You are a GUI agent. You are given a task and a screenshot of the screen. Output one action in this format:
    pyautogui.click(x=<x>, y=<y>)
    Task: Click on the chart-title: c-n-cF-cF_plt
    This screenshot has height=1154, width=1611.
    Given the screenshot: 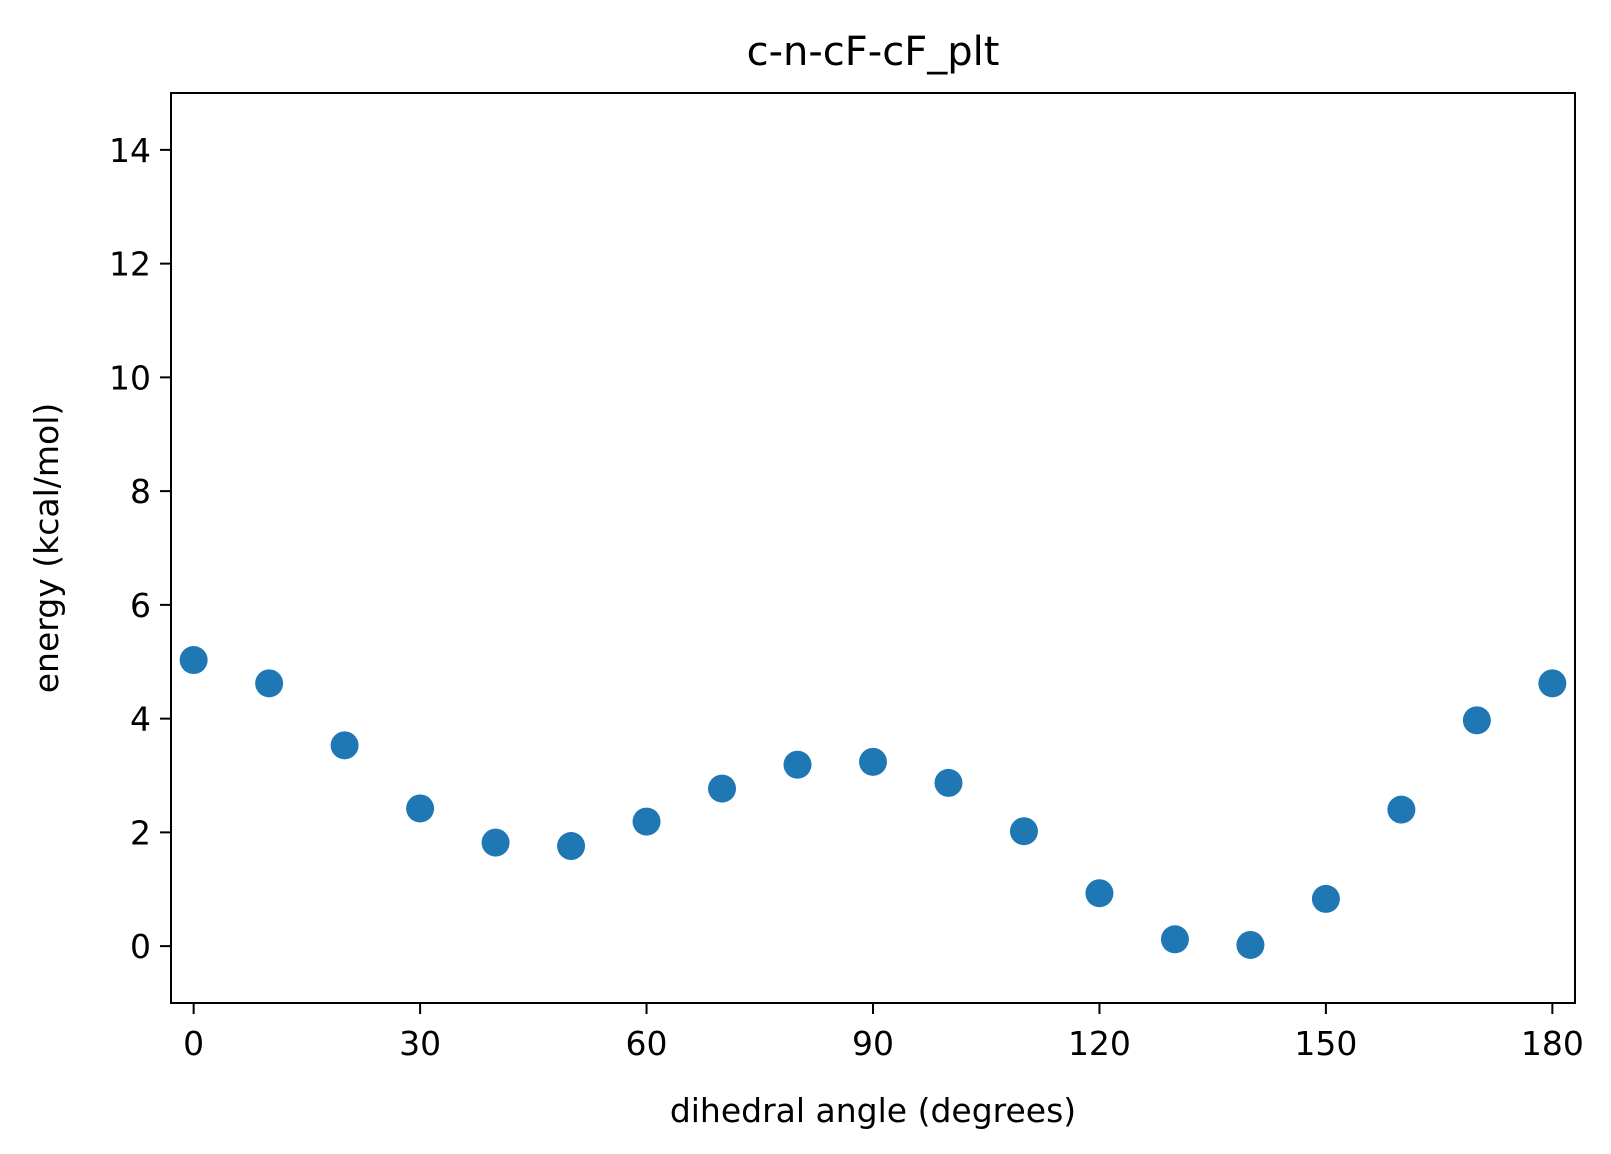 What is the action you would take?
    pyautogui.click(x=873, y=52)
    